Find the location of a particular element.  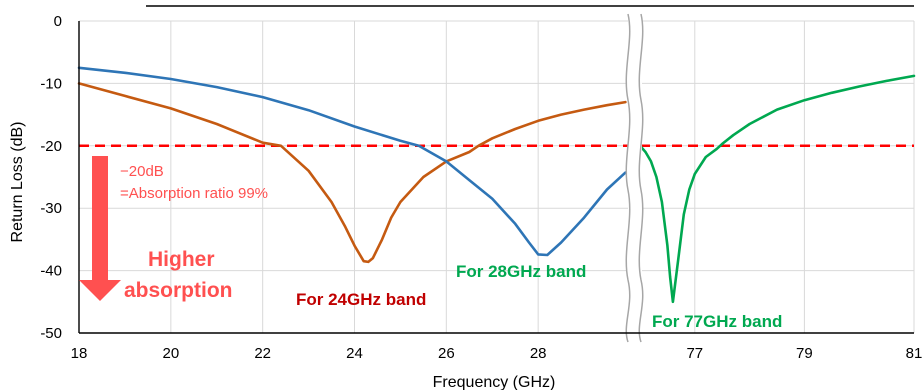

x-tick-label: 79 is located at coordinates (804, 353).